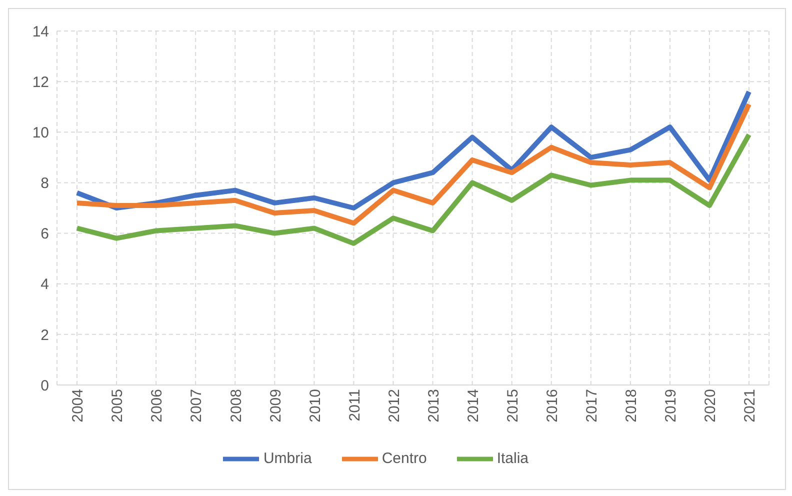 The image size is (792, 496). I want to click on y-tick-label: 2, so click(44, 335).